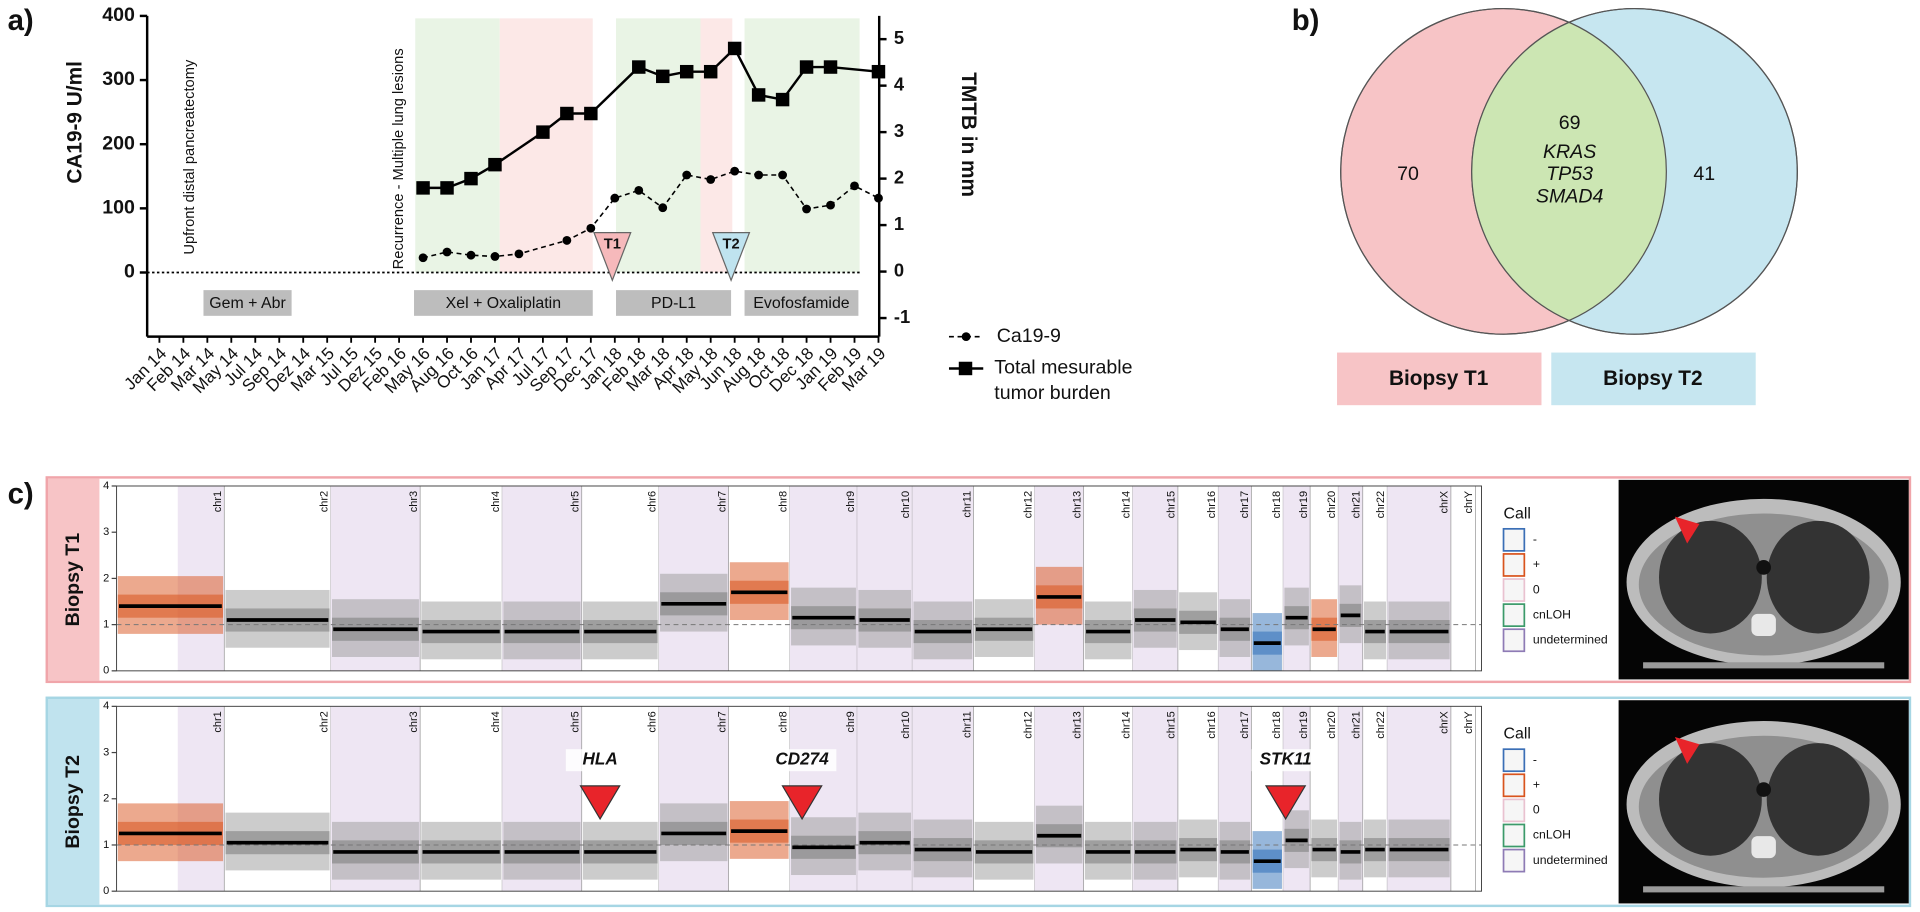 Image resolution: width=1920 pixels, height=912 pixels. I want to click on annotation: Recurrence - Multiple lung lesions, so click(399, 158).